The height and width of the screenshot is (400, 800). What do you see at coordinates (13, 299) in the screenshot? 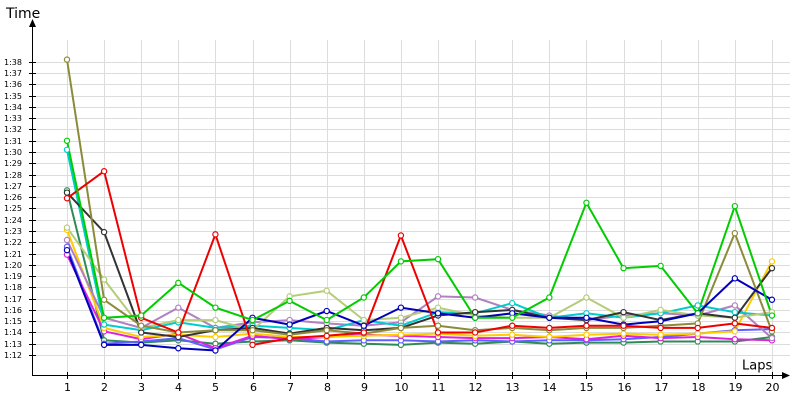
I see `y-tick-label: 1:17` at bounding box center [13, 299].